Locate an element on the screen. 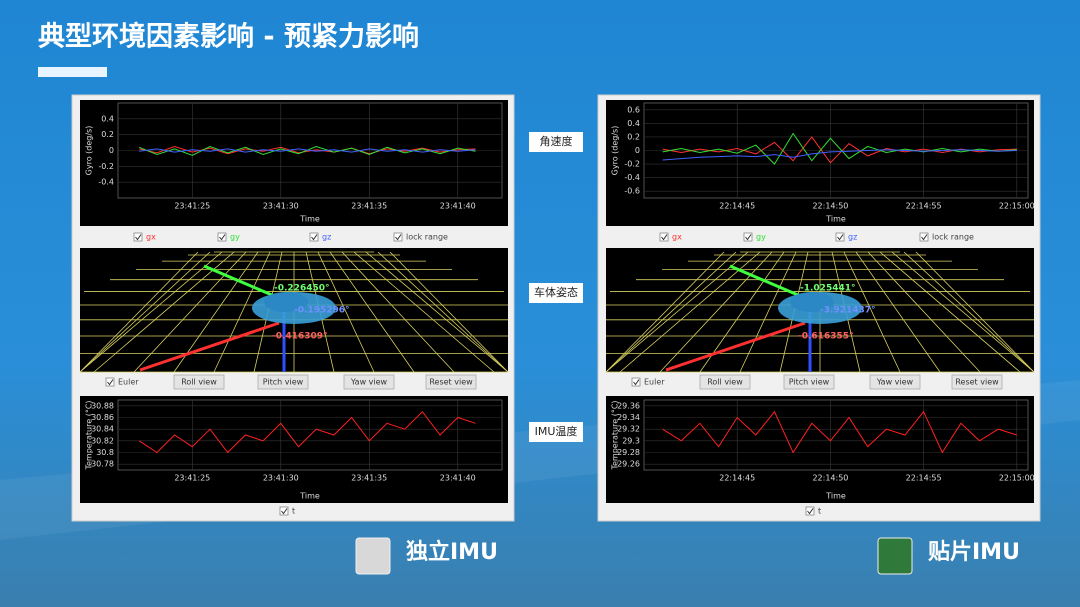 Image resolution: width=1080 pixels, height=607 pixels. angle-label: -0.226450° is located at coordinates (302, 289).